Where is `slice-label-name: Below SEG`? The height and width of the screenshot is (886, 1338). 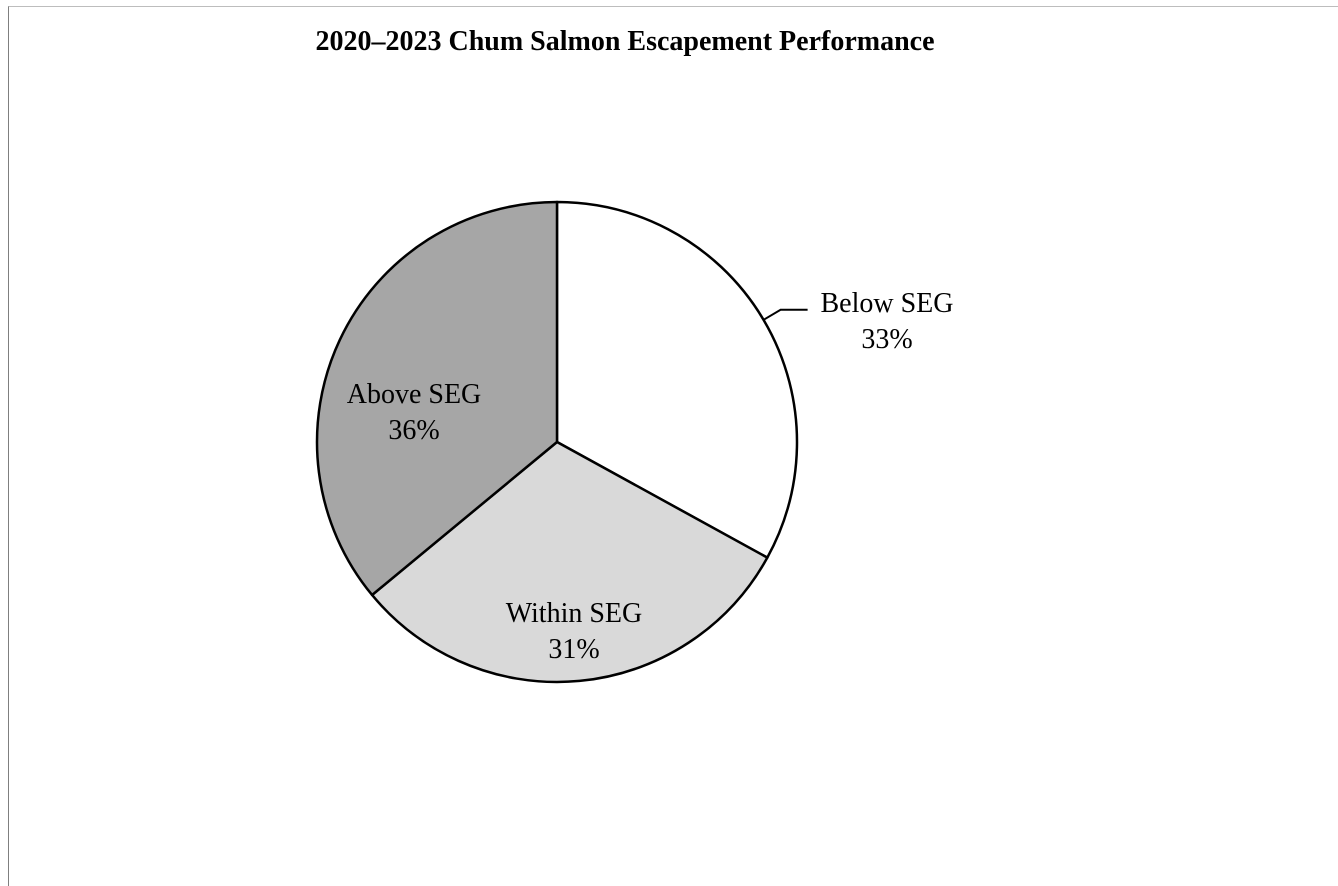
slice-label-name: Below SEG is located at coordinates (887, 303).